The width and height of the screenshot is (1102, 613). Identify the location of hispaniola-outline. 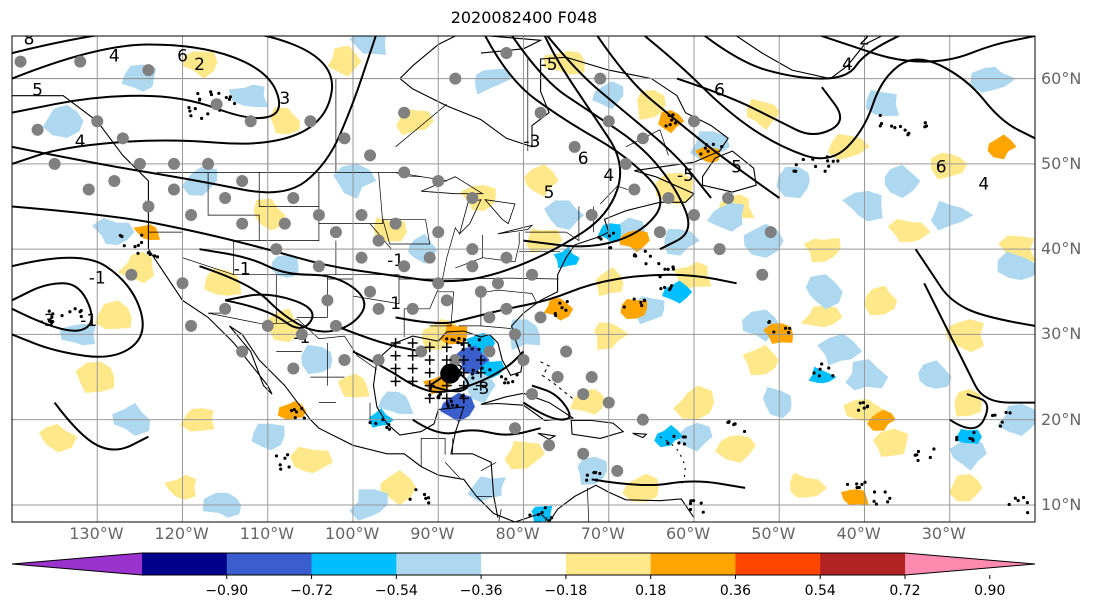
(597, 429).